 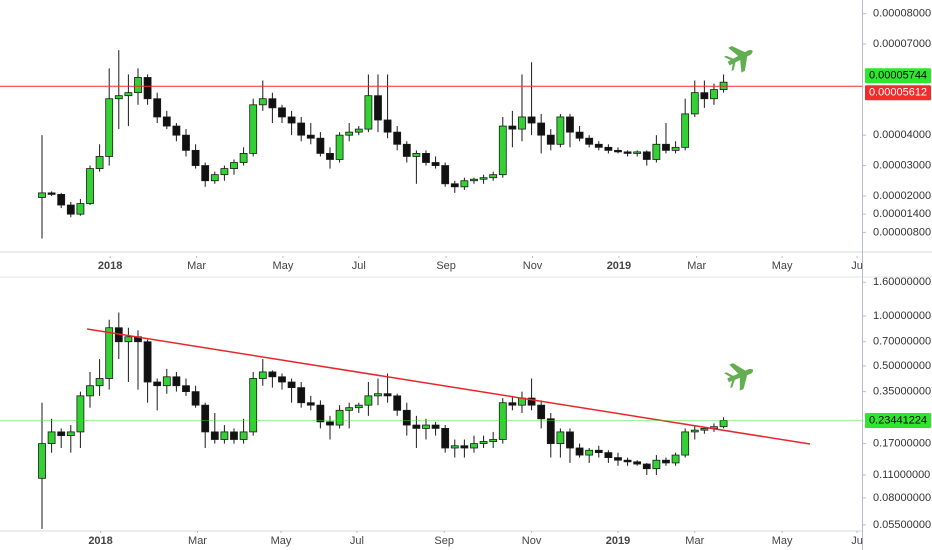 What do you see at coordinates (902, 316) in the screenshot?
I see `y-tick-label: 1.00000000` at bounding box center [902, 316].